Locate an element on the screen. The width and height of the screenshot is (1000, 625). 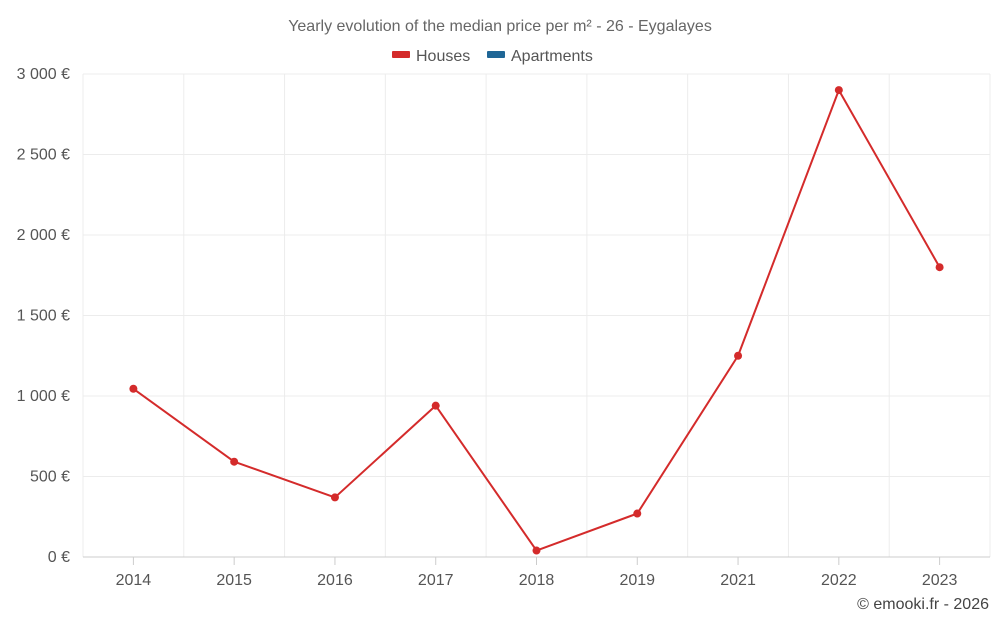
y-tick-label: 1 000 € is located at coordinates (43, 396).